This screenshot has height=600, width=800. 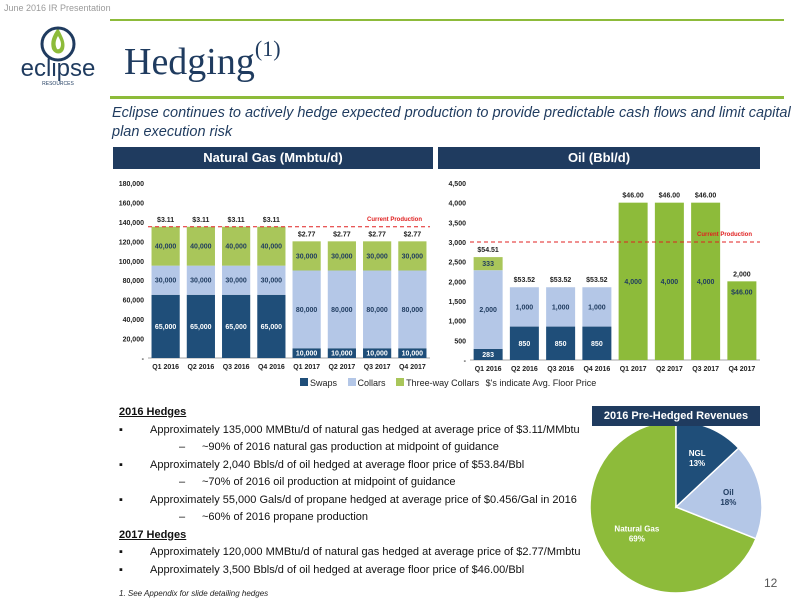 What do you see at coordinates (153, 412) in the screenshot?
I see `heading-2016-hedges: 2016 Hedges` at bounding box center [153, 412].